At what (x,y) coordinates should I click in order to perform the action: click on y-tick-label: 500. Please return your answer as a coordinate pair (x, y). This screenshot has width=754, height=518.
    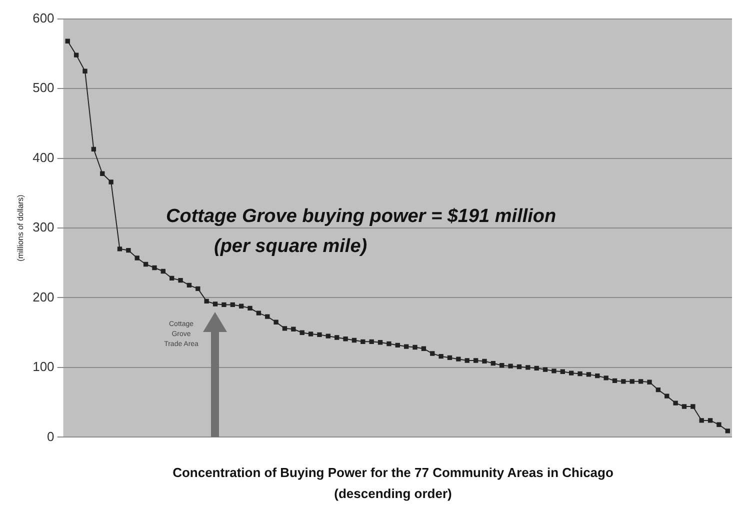
    Looking at the image, I should click on (43, 88).